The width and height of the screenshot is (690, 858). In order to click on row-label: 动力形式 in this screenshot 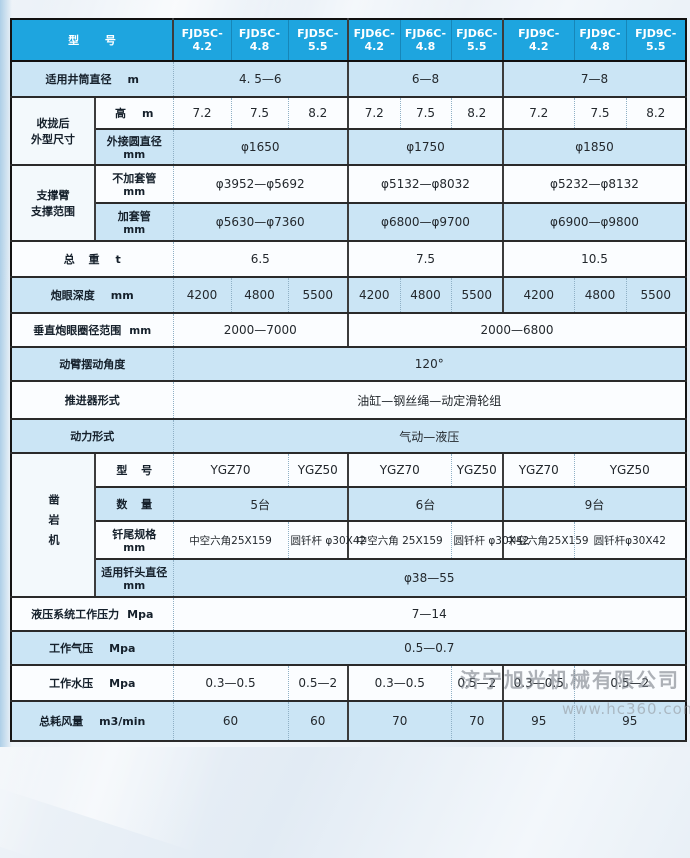, I will do `click(92, 436)`.